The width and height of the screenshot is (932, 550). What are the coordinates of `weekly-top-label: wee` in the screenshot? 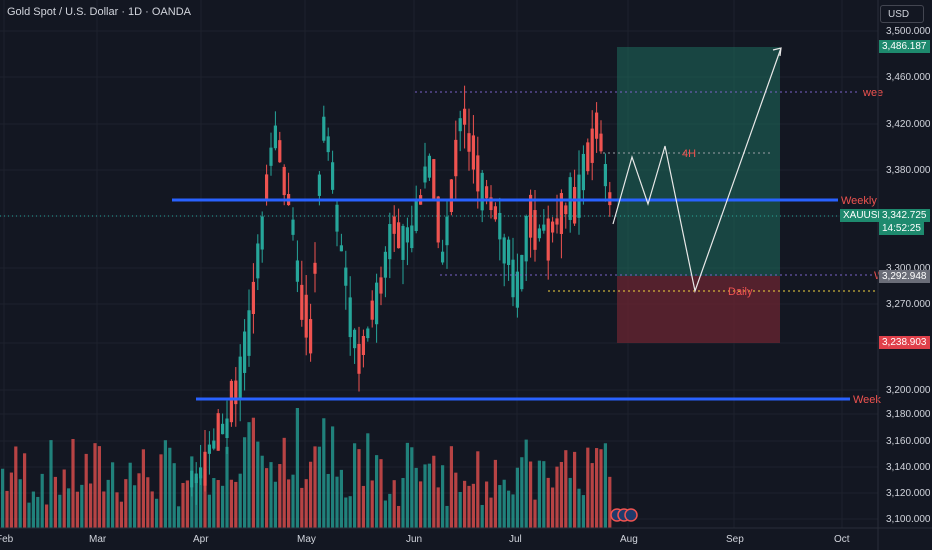 It's located at (872, 93).